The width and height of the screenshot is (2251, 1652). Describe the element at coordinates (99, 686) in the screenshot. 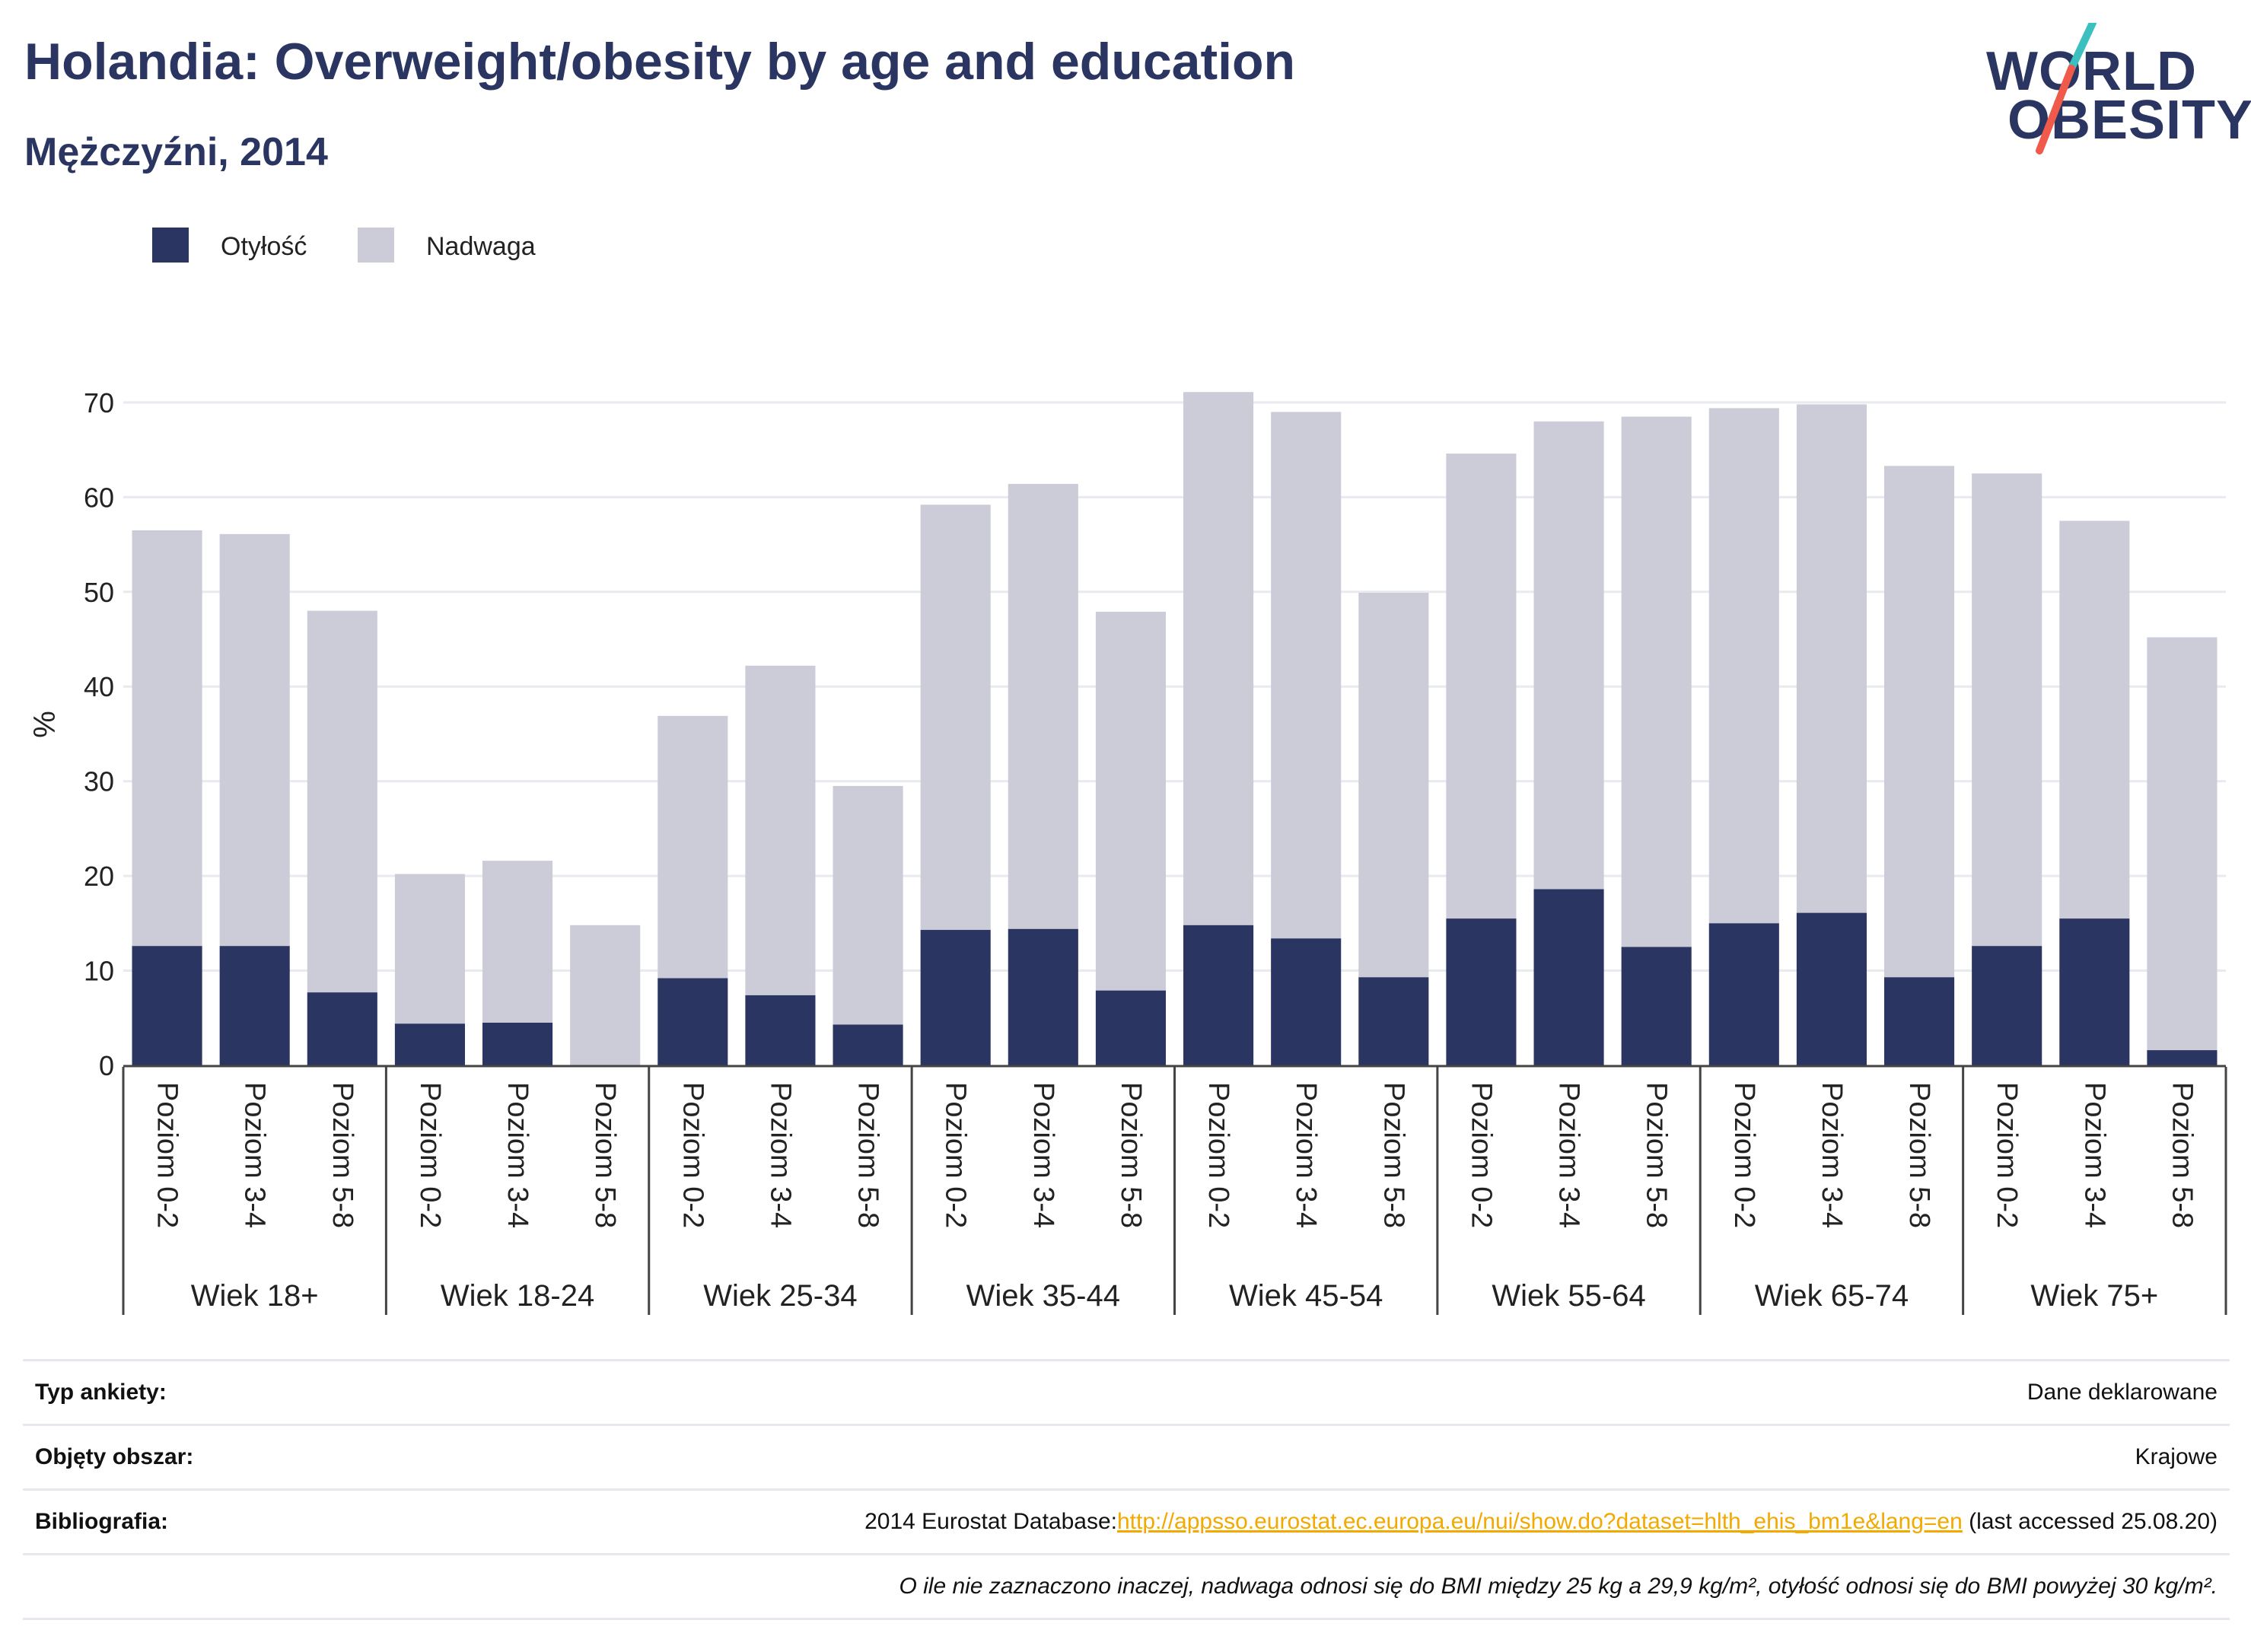

I see `y-tick-label: 40` at that location.